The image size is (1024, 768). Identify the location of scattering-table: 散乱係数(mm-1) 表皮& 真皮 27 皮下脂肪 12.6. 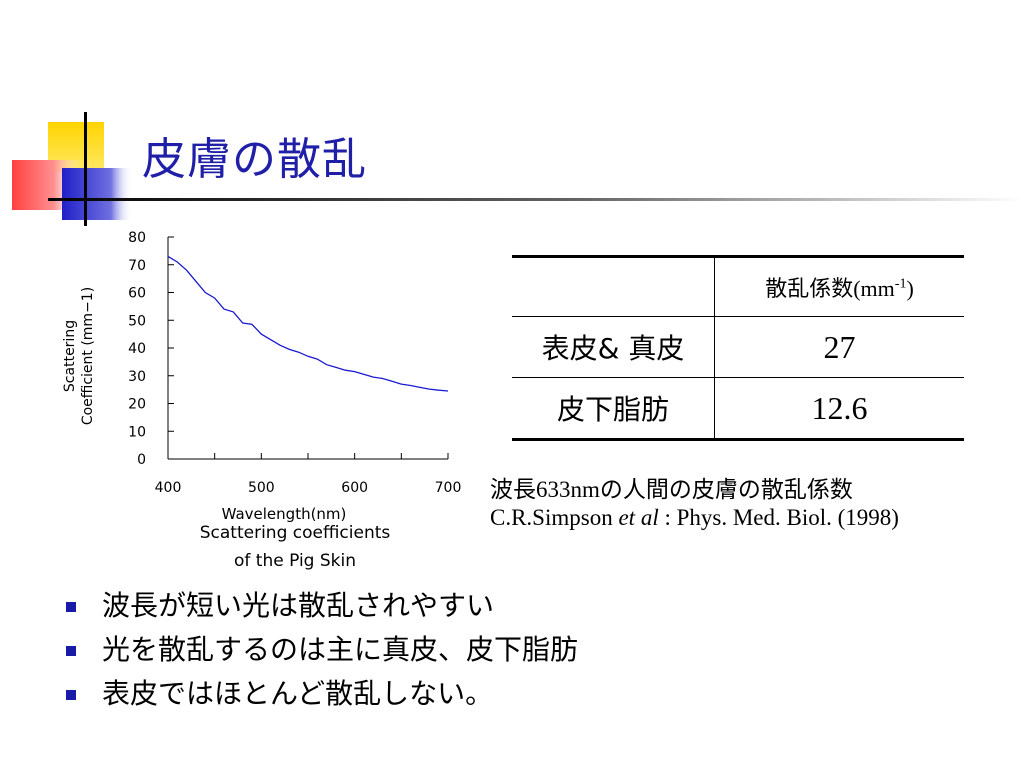
(738, 348).